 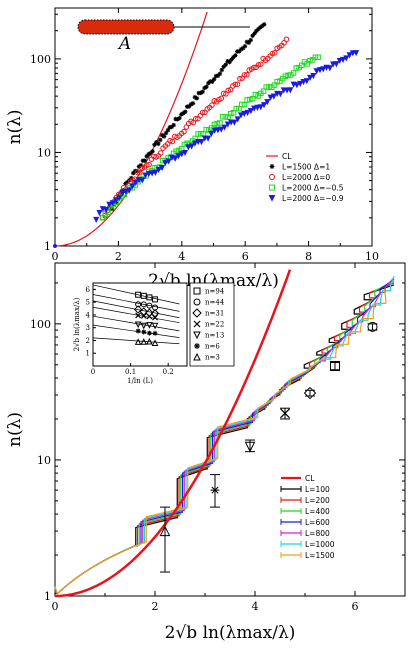 What do you see at coordinates (317, 533) in the screenshot?
I see `legend-label-bottom: L=800` at bounding box center [317, 533].